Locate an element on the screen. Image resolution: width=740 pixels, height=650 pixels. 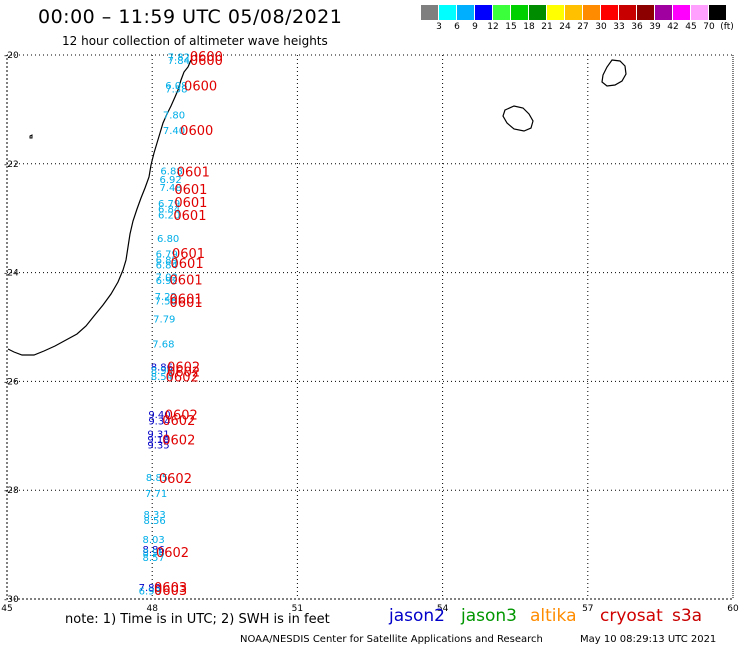
lon-tick-label: 48 is located at coordinates (152, 609).